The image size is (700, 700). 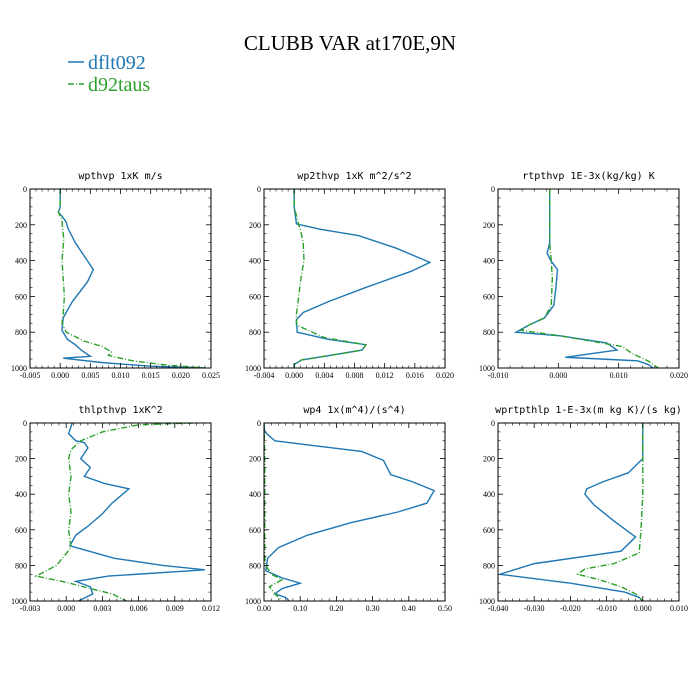 I want to click on panel-title: wpthvp 1xK m/s, so click(x=120, y=176).